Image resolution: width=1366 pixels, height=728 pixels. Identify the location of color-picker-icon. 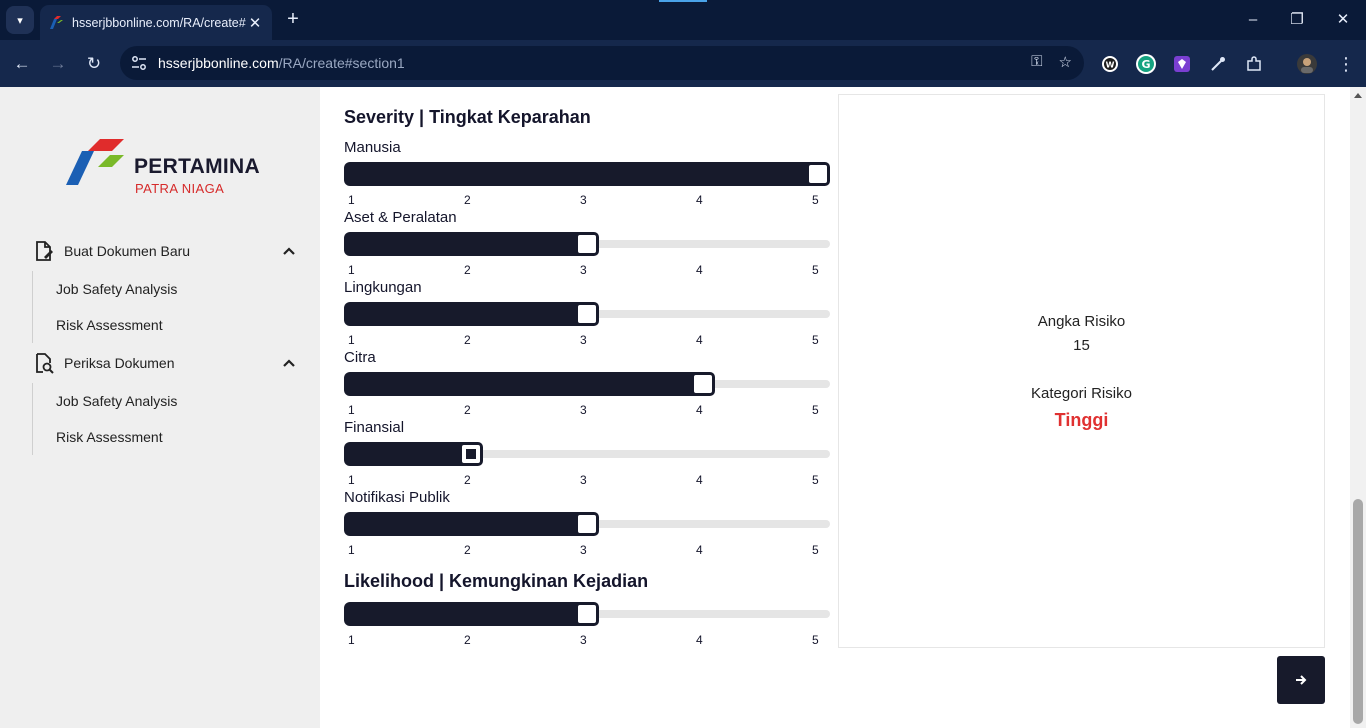
(1218, 64).